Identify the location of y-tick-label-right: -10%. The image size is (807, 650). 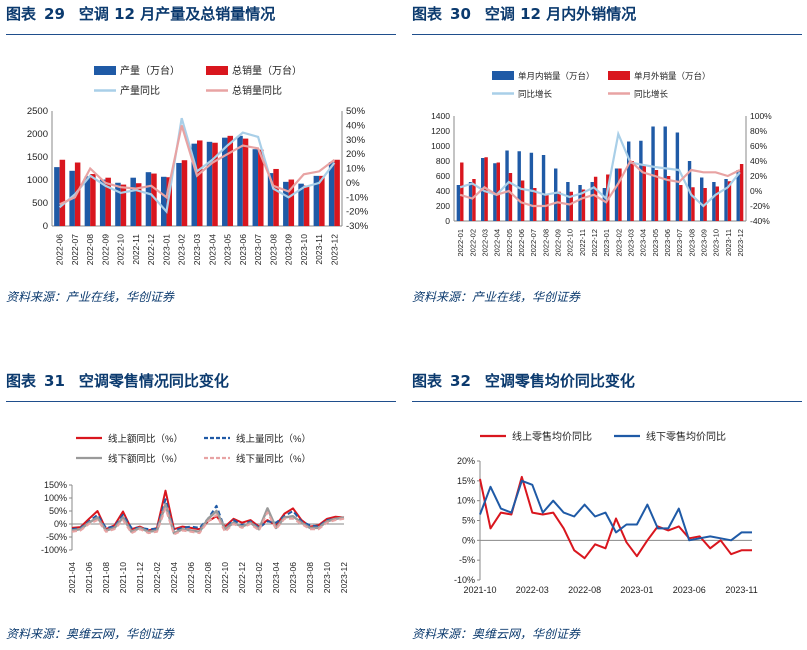
(357, 197).